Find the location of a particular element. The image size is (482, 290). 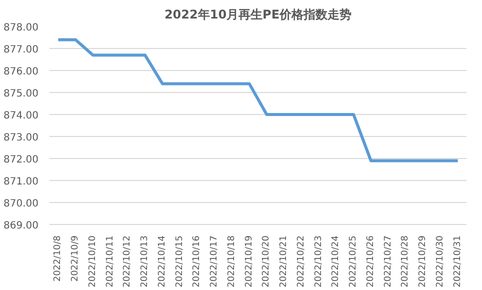

y-tick-label: 877.00 is located at coordinates (21, 50).